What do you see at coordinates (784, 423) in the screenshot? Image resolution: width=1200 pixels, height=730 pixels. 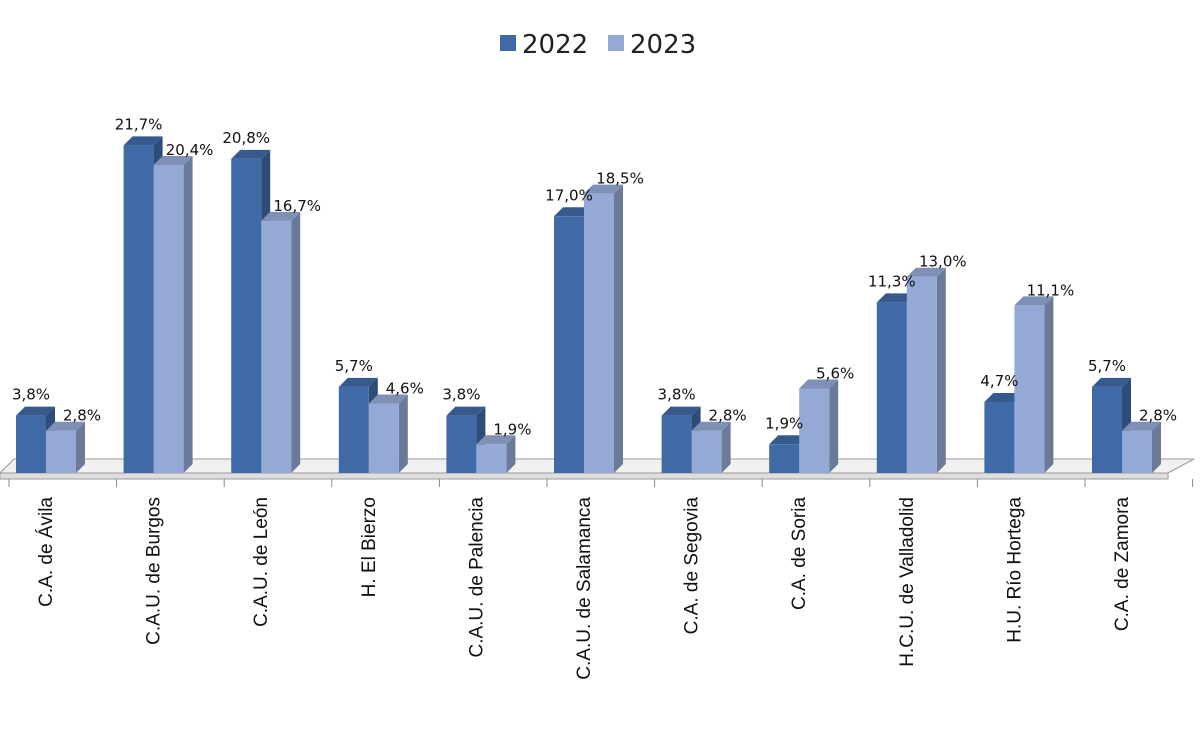 I see `data-label-2022-7: 1,9%` at bounding box center [784, 423].